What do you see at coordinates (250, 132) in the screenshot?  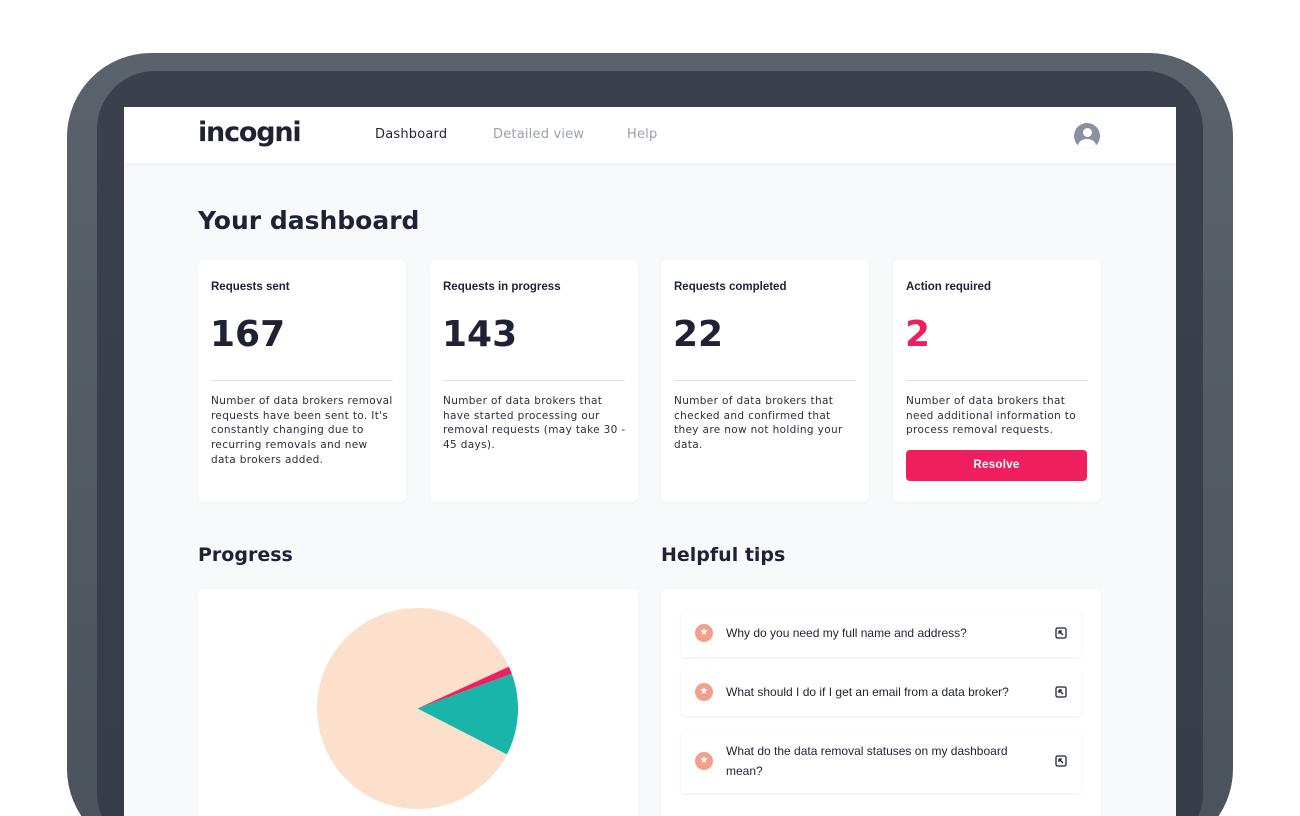 I see `incogni-logo: incogni` at bounding box center [250, 132].